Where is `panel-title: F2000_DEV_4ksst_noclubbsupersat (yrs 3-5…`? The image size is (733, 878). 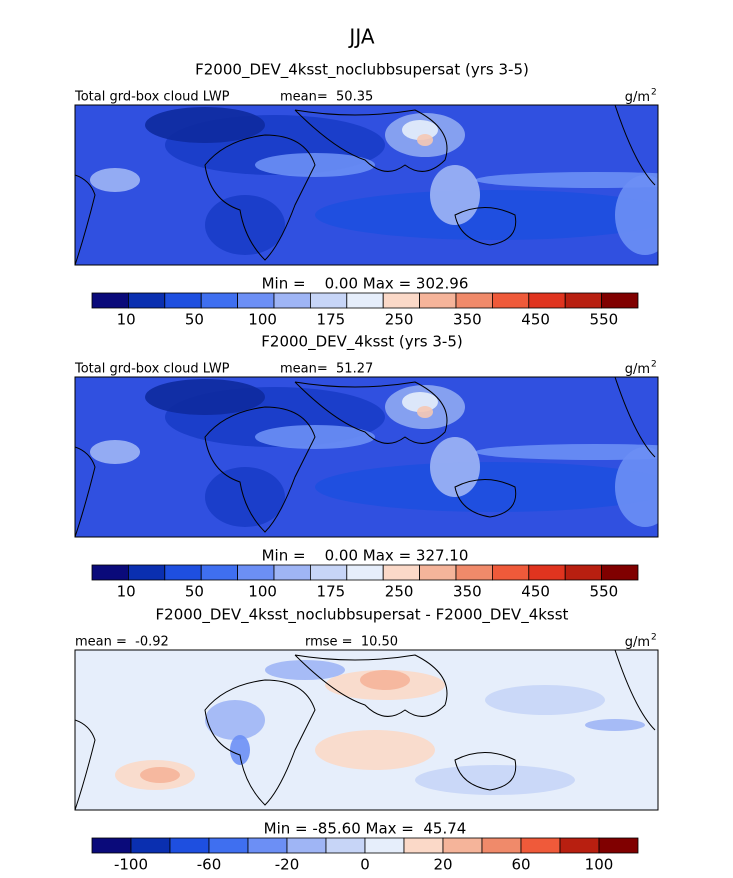 panel-title: F2000_DEV_4ksst_noclubbsupersat (yrs 3-5… is located at coordinates (362, 70).